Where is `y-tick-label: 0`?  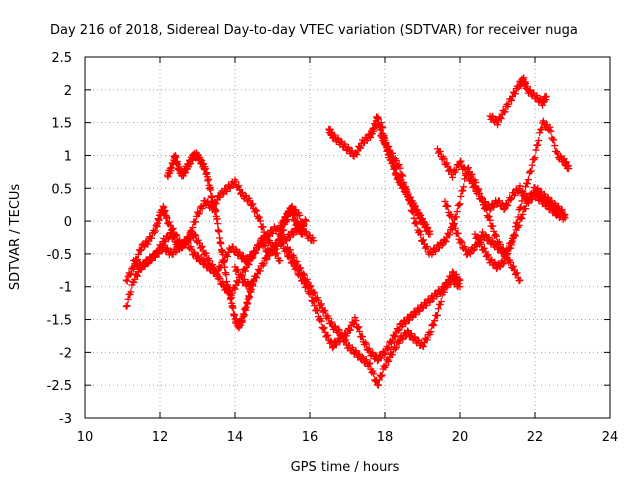 y-tick-label: 0 is located at coordinates (68, 222).